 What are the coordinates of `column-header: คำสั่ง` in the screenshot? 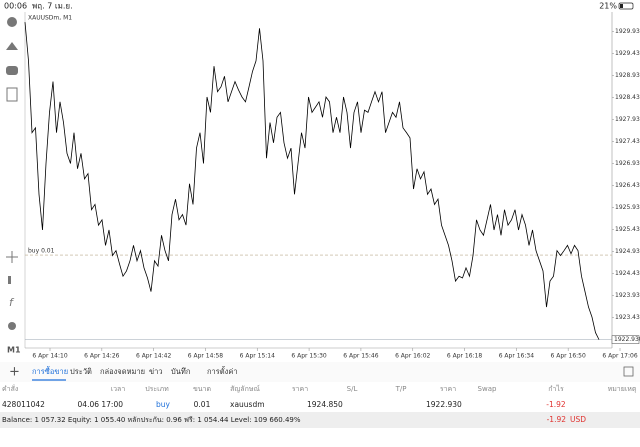 It's located at (10, 388).